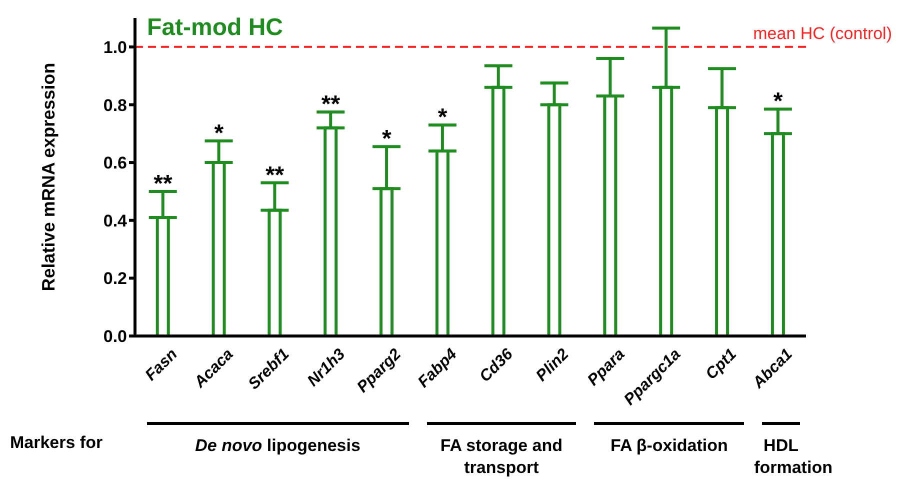  I want to click on y-axis-title: Relative mRNA expression, so click(48, 177).